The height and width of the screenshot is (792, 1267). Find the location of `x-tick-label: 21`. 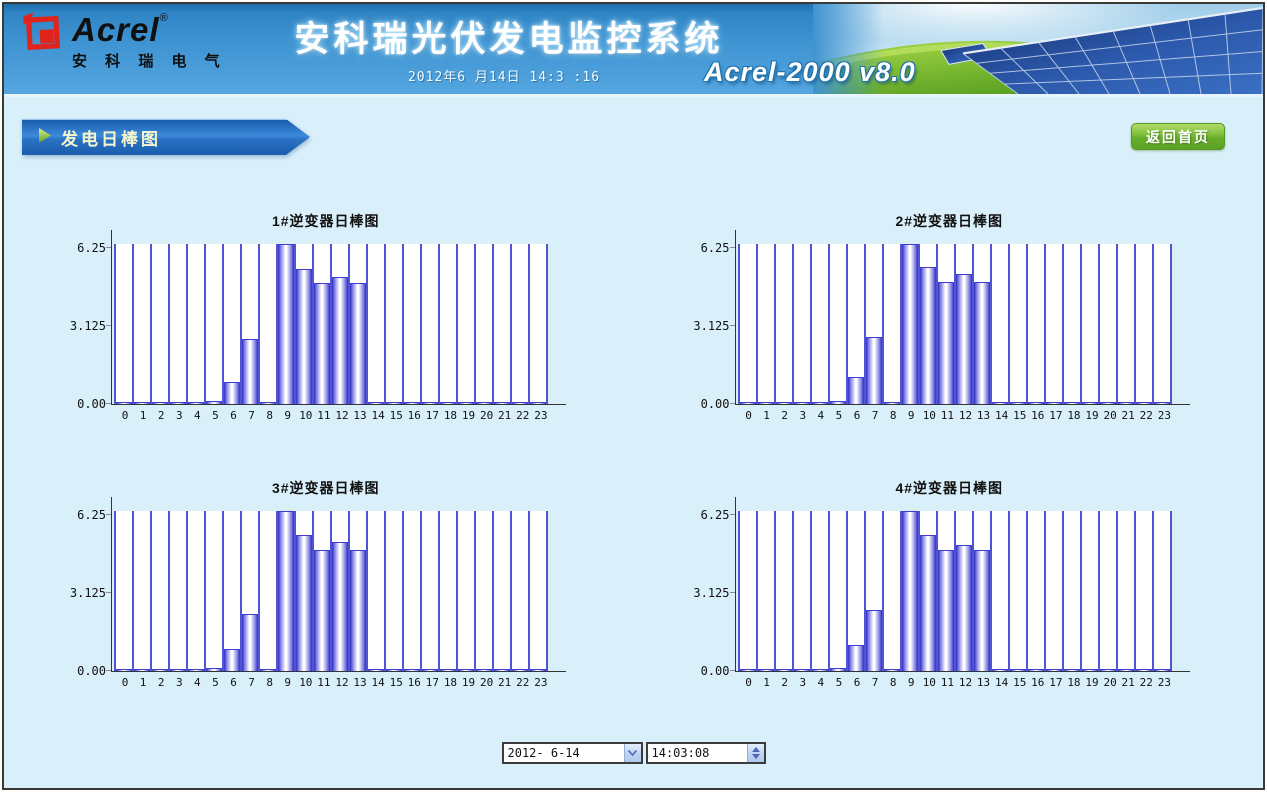

x-tick-label: 21 is located at coordinates (1128, 682).